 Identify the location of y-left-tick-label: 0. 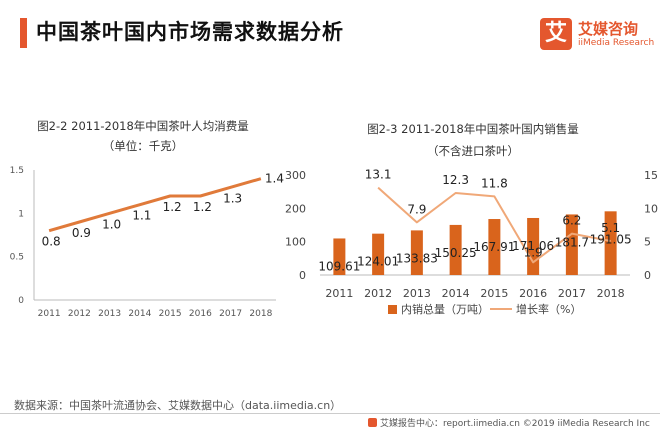
(302, 275).